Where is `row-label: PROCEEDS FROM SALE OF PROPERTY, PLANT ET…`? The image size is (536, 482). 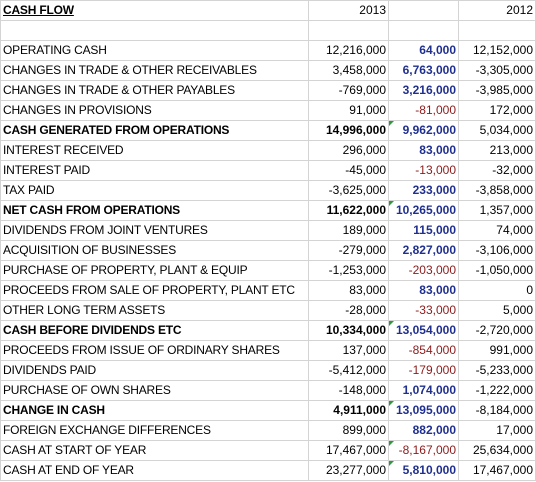
row-label: PROCEEDS FROM SALE OF PROPERTY, PLANT ET… is located at coordinates (154, 290).